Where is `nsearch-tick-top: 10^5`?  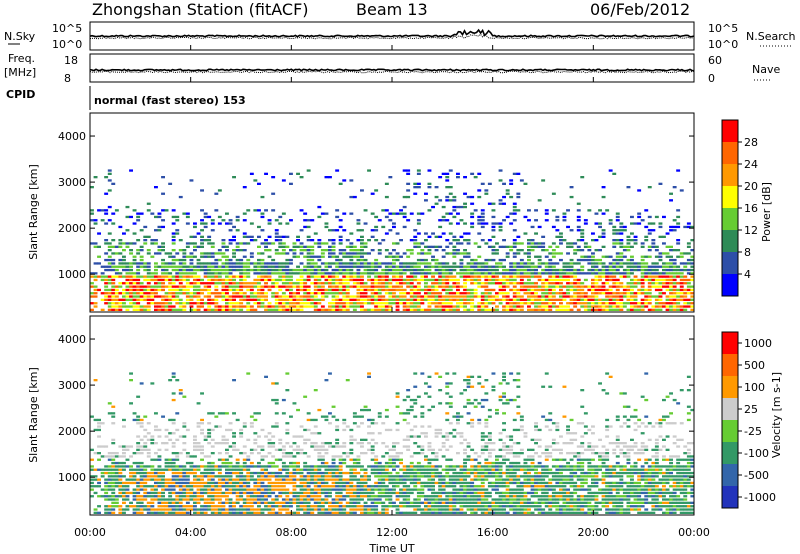 nsearch-tick-top: 10^5 is located at coordinates (723, 28).